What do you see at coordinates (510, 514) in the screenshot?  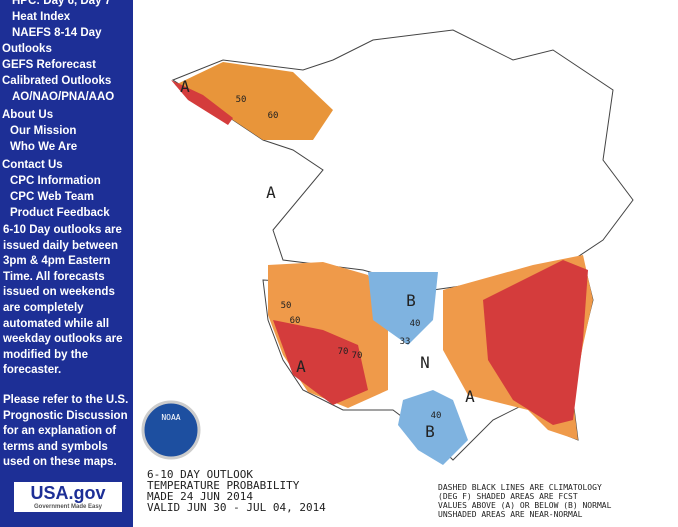 I see `legend-line: UNSHADED AREAS ARE NEAR-NORMAL` at bounding box center [510, 514].